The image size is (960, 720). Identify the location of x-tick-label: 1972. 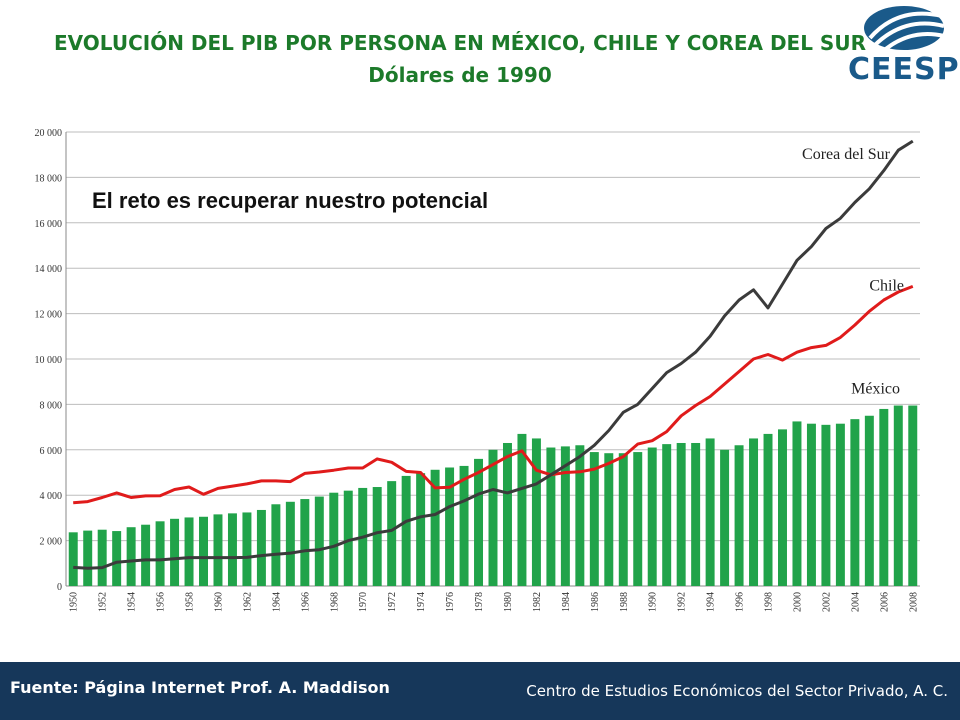
(392, 602).